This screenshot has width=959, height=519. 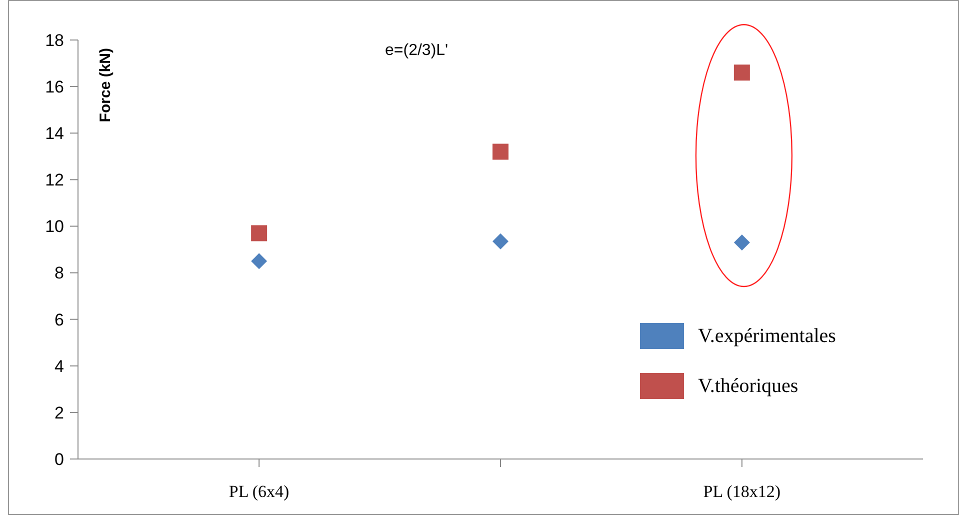 What do you see at coordinates (54, 40) in the screenshot?
I see `y-tick-label: 18` at bounding box center [54, 40].